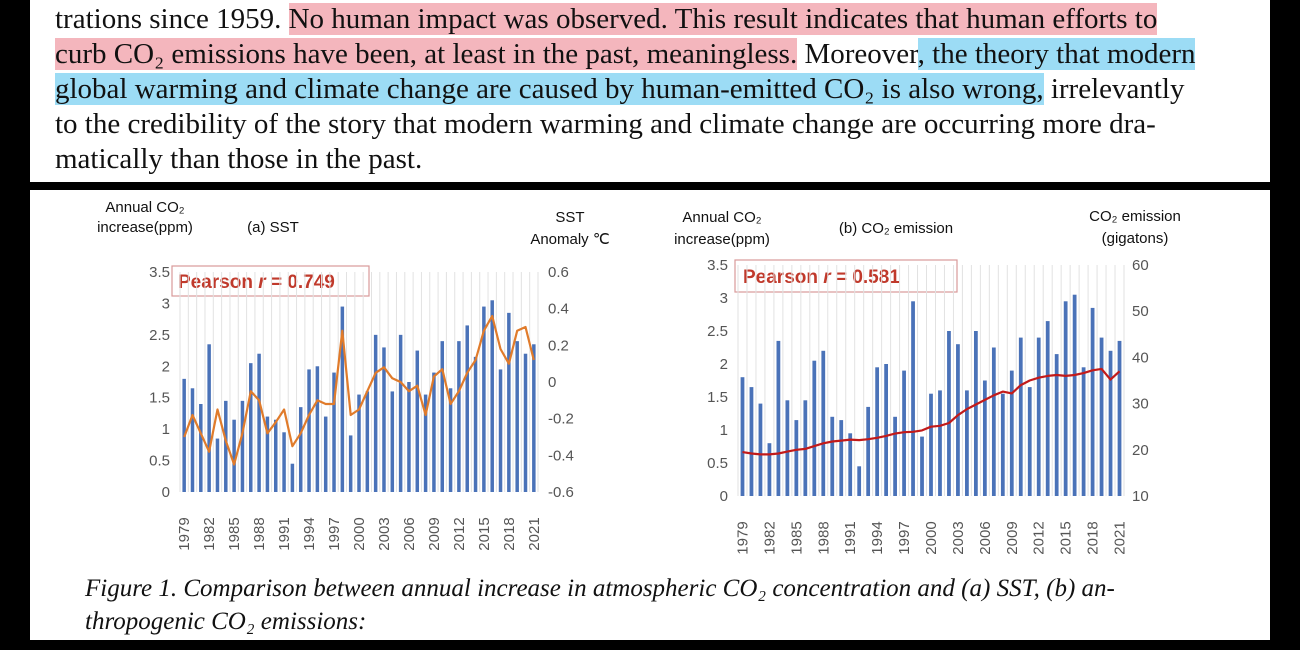 The width and height of the screenshot is (1300, 650). Describe the element at coordinates (309, 533) in the screenshot. I see `x-tick-label: 1994` at that location.